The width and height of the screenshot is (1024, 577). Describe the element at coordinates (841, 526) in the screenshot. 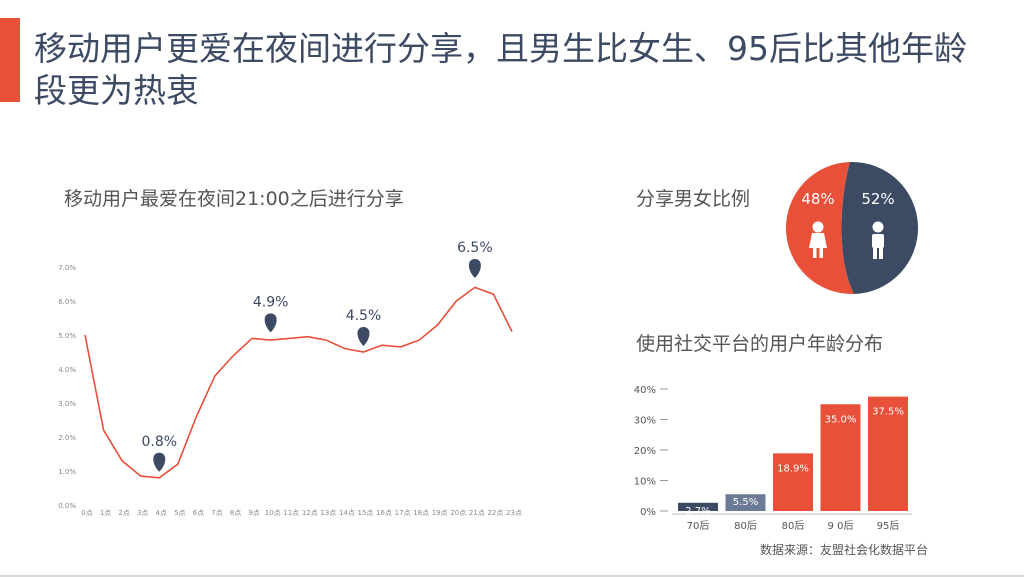

I see `bar-category-label: 9 0后` at that location.